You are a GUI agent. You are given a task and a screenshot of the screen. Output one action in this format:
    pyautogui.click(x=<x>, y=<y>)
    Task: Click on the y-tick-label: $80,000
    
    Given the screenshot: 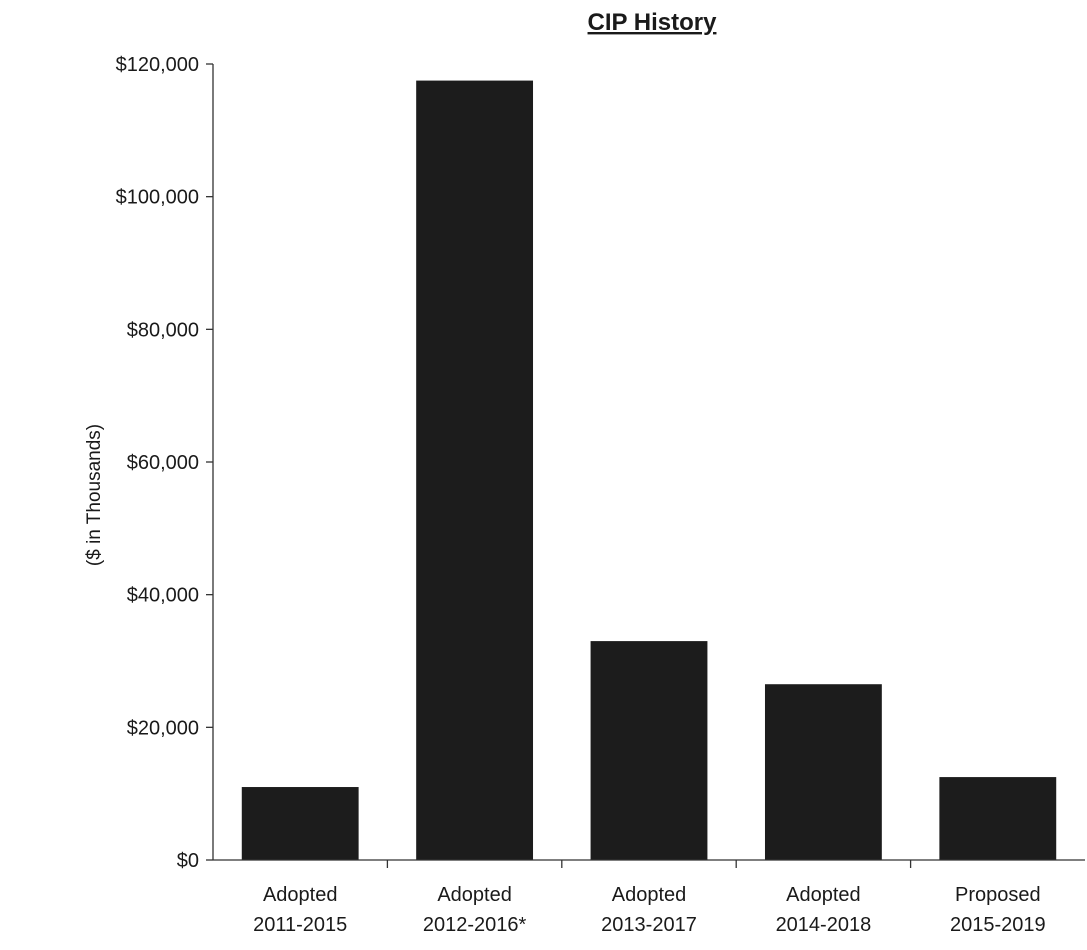 What is the action you would take?
    pyautogui.click(x=163, y=330)
    